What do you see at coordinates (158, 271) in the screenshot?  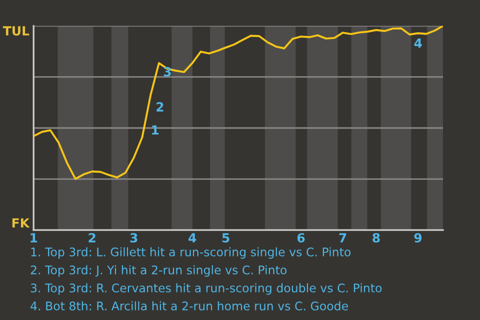 I see `text: 2. Top 3rd: J. Yi hit a 2-run single vs C. Pinto` at bounding box center [158, 271].